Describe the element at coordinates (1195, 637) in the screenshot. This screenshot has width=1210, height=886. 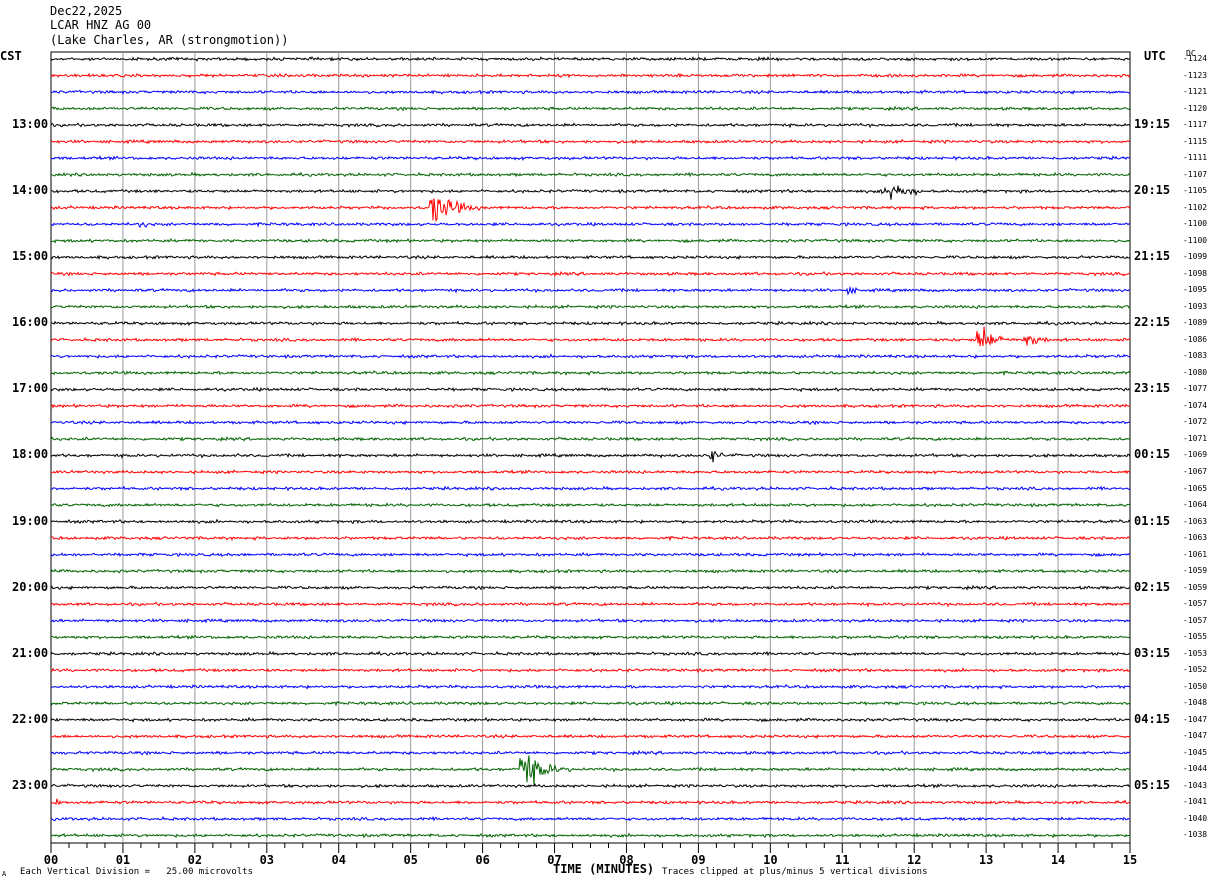
I see `dc-offset-label: -1055` at that location.